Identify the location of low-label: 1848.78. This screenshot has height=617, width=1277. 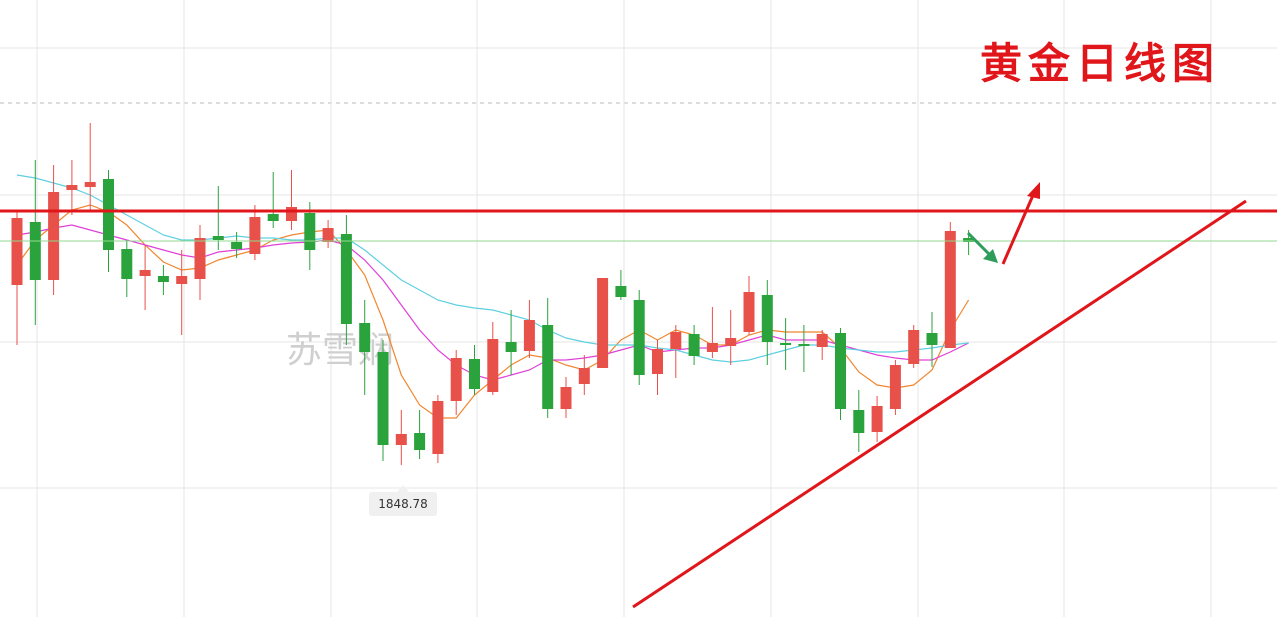
(403, 500).